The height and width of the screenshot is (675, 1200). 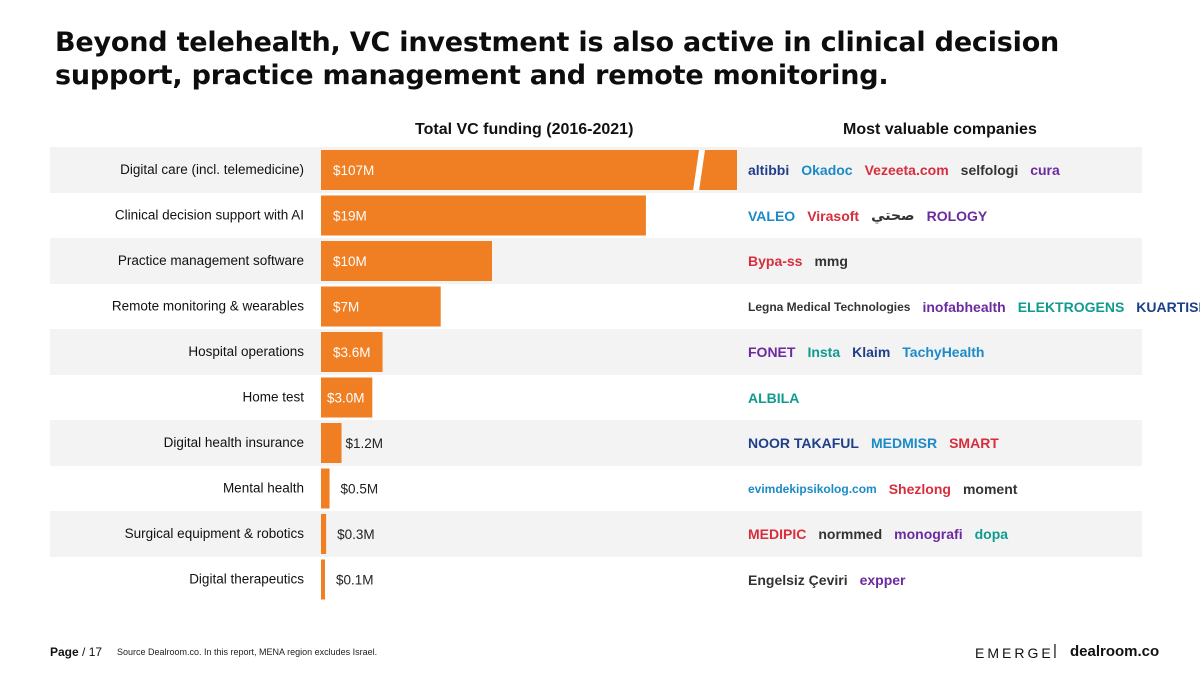 What do you see at coordinates (246, 579) in the screenshot?
I see `category-label: Digital therapeutics` at bounding box center [246, 579].